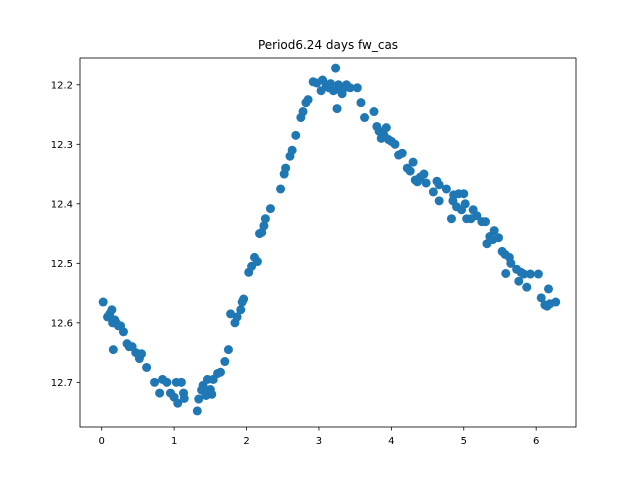  Describe the element at coordinates (536, 441) in the screenshot. I see `x-tick-label: 6` at that location.